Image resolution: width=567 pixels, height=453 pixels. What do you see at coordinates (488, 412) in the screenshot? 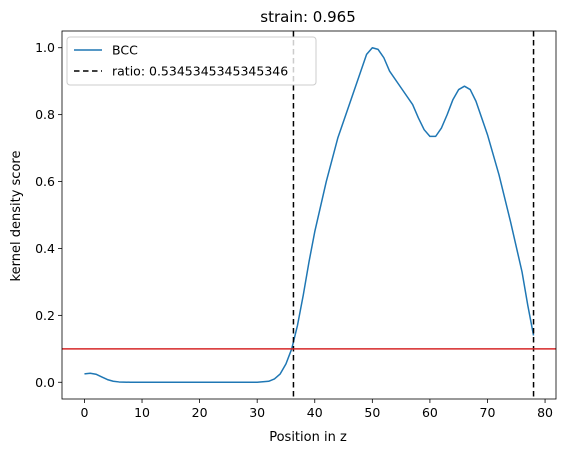
I see `x-tick-label: 70` at bounding box center [488, 412].